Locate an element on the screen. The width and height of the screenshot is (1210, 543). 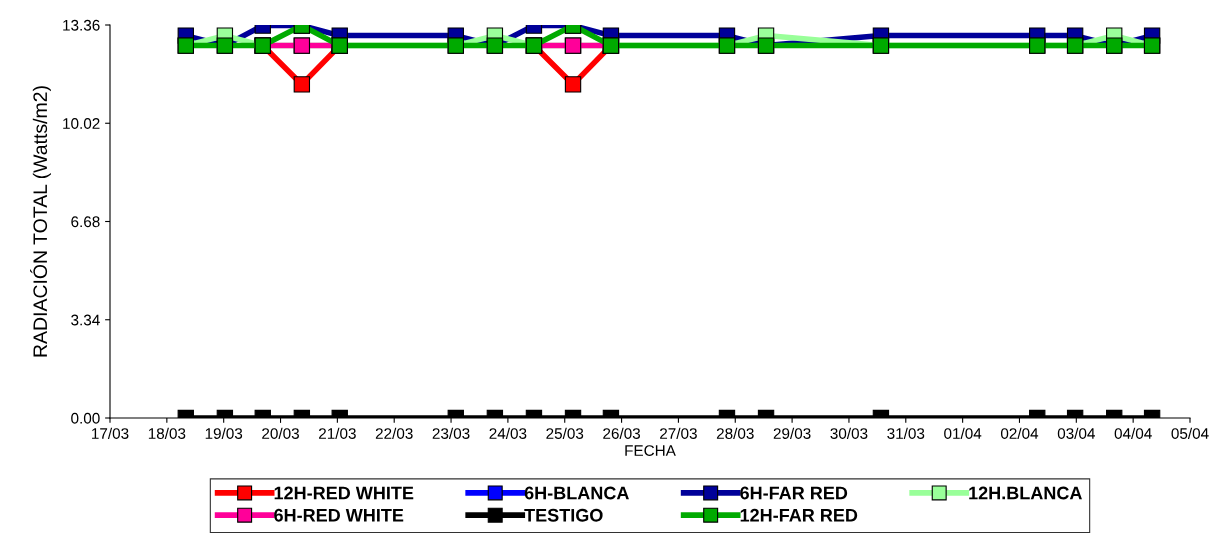
x-tick-label: 21/03 is located at coordinates (337, 433).